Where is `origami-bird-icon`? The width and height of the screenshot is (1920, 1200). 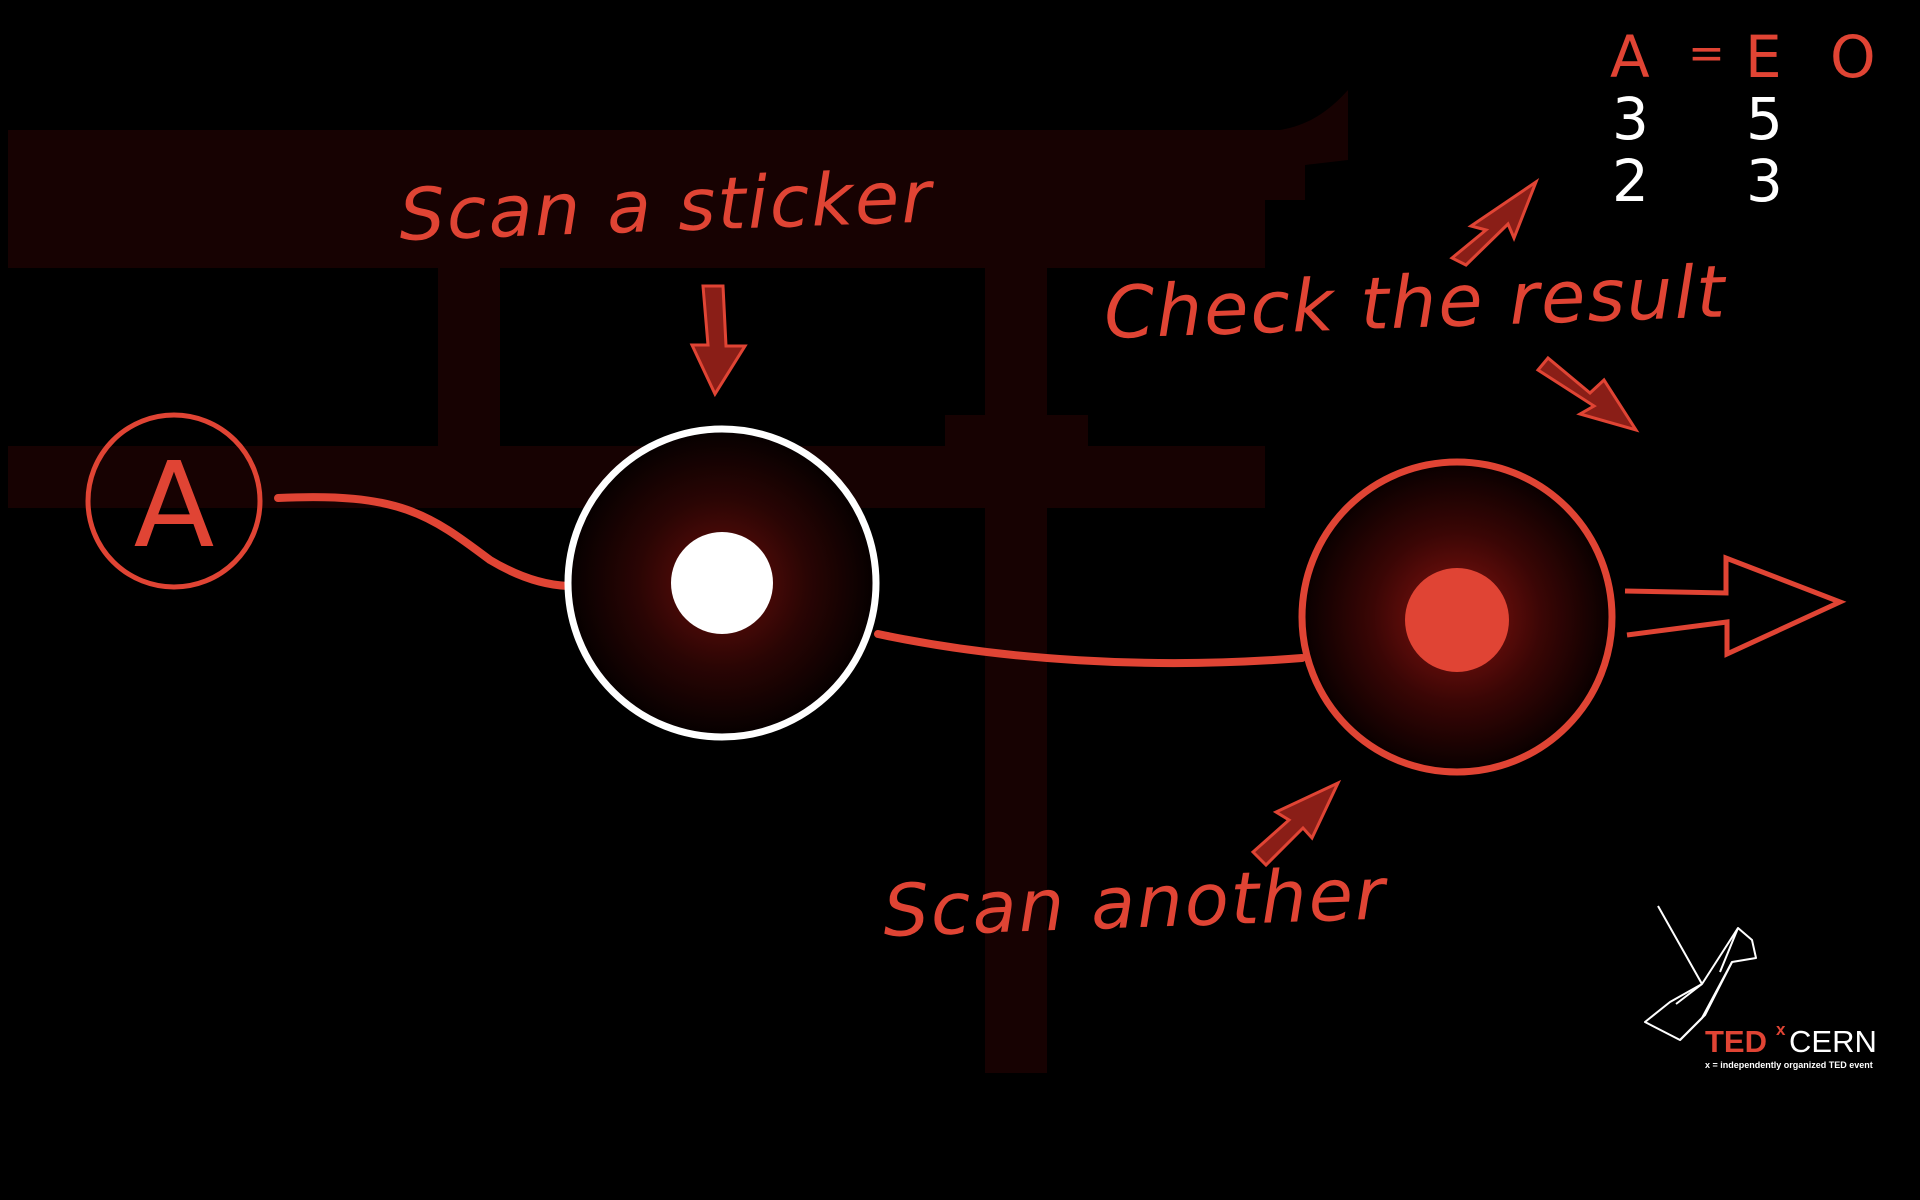
origami-bird-icon is located at coordinates (1700, 973).